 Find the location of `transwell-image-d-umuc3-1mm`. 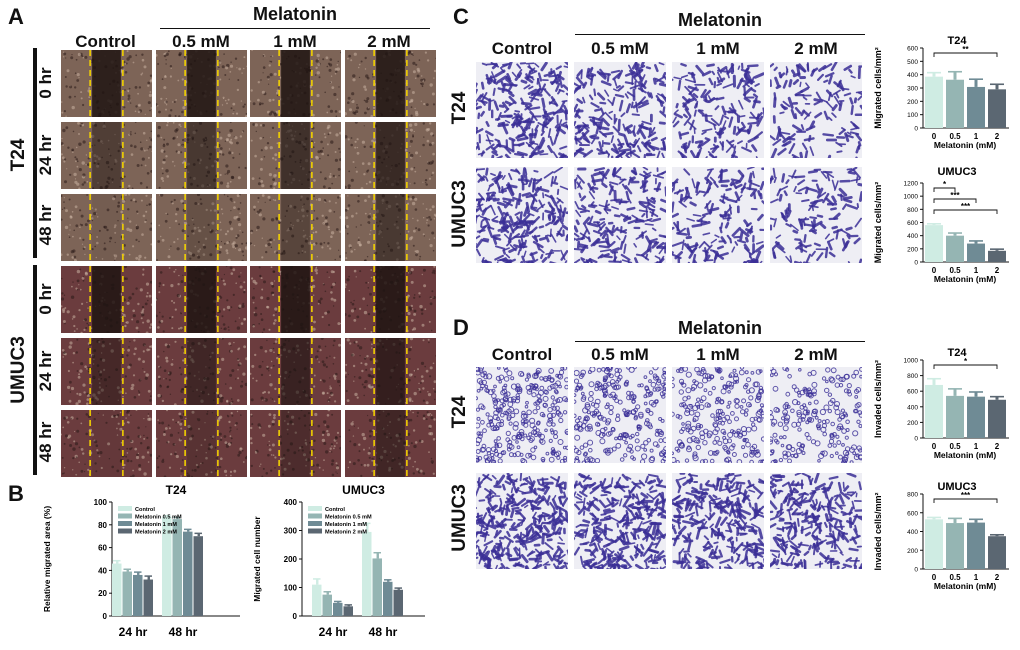

transwell-image-d-umuc3-1mm is located at coordinates (718, 521).